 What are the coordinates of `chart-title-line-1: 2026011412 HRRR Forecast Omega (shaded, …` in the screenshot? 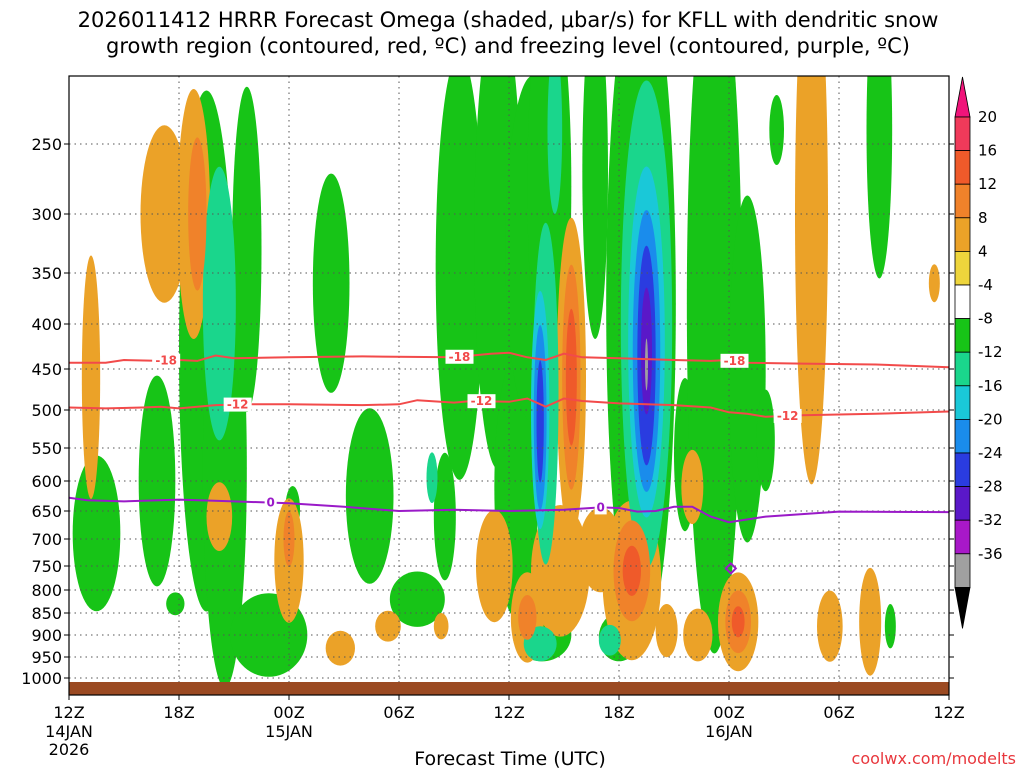 It's located at (508, 20).